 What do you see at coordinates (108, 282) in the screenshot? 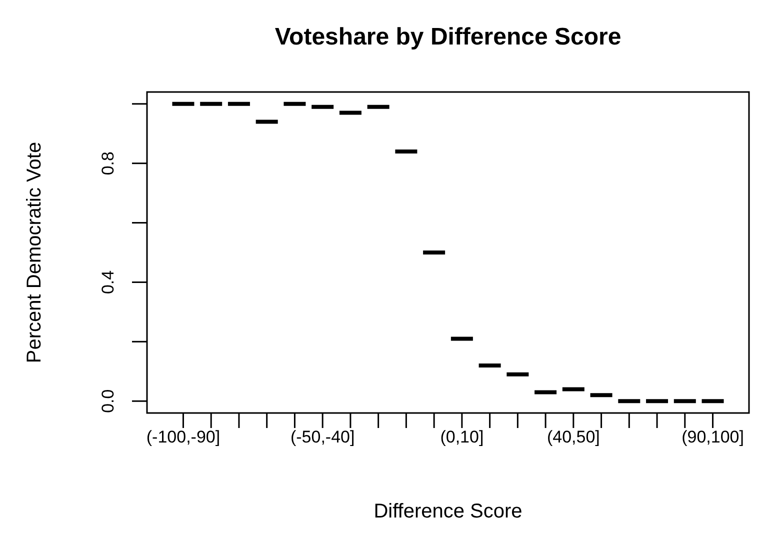
I see `y-tick-label: 0.4` at bounding box center [108, 282].